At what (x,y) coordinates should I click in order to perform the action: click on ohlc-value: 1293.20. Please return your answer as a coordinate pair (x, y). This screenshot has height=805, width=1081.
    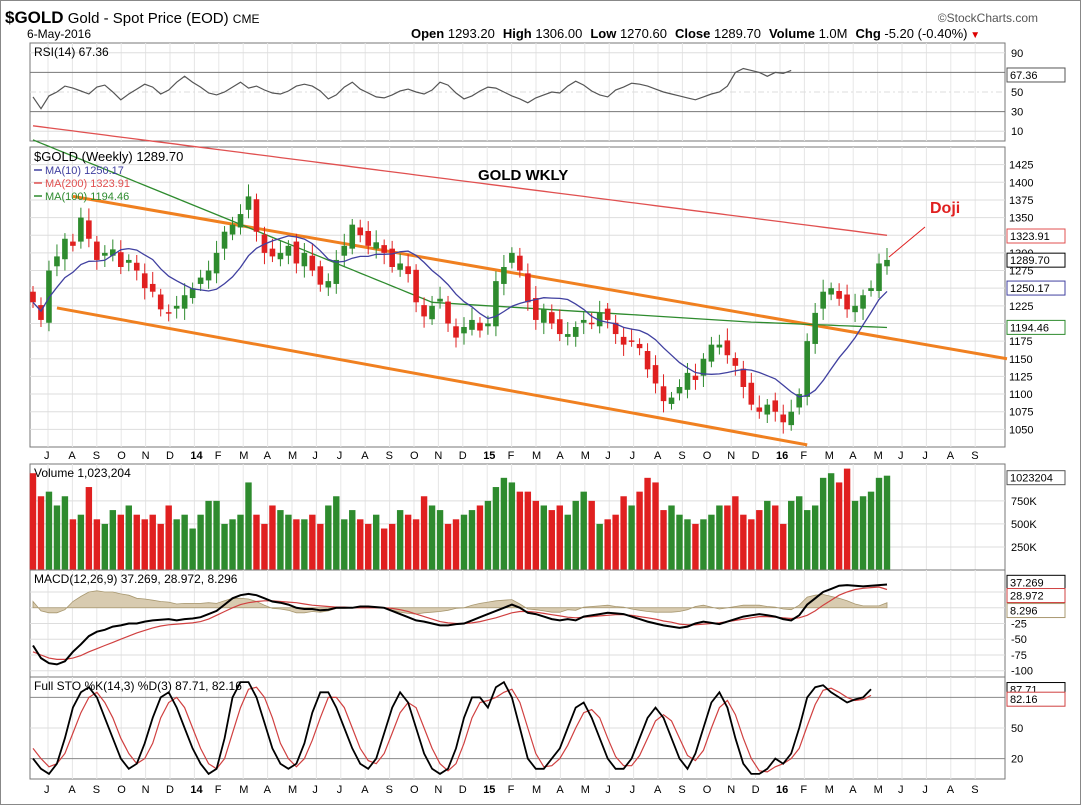
    Looking at the image, I should click on (471, 33).